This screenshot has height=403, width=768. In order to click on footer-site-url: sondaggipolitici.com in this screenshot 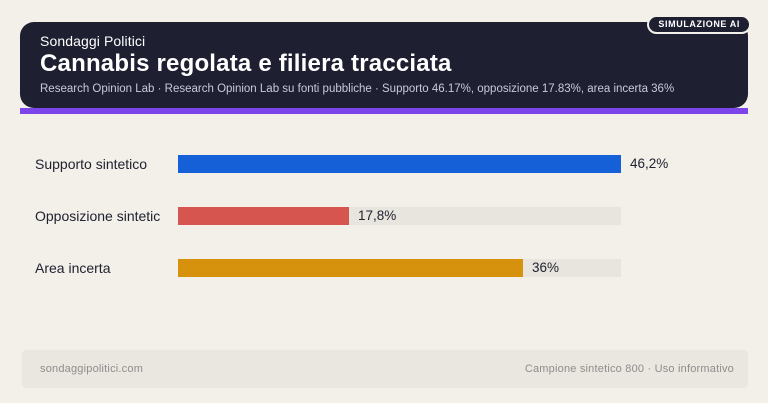, I will do `click(92, 369)`.